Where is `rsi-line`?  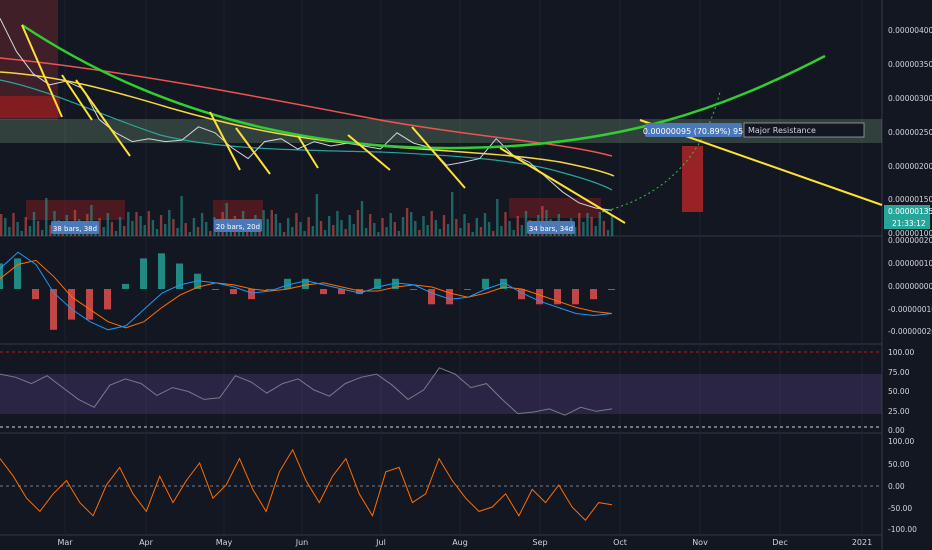 rsi-line is located at coordinates (306, 391).